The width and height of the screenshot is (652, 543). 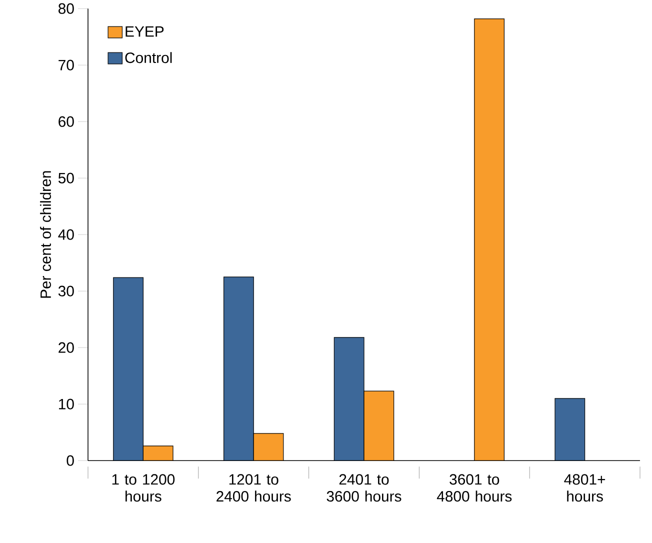 What do you see at coordinates (66, 291) in the screenshot?
I see `y-tick-label: 30` at bounding box center [66, 291].